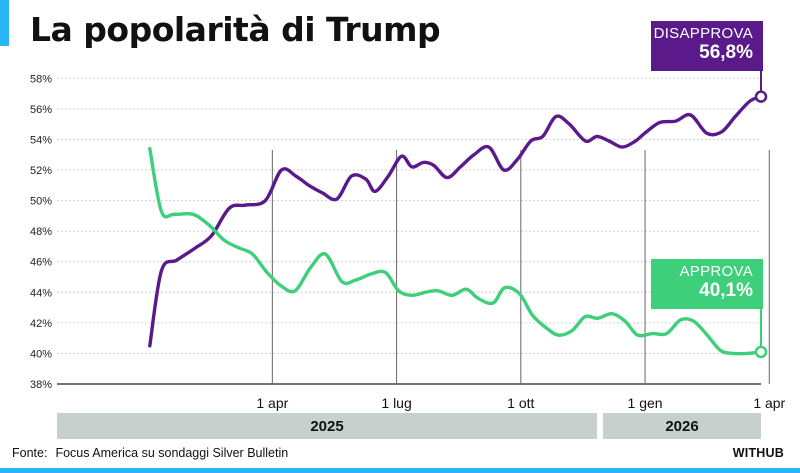 The height and width of the screenshot is (473, 800). I want to click on source-label: Fonte:, so click(30, 453).